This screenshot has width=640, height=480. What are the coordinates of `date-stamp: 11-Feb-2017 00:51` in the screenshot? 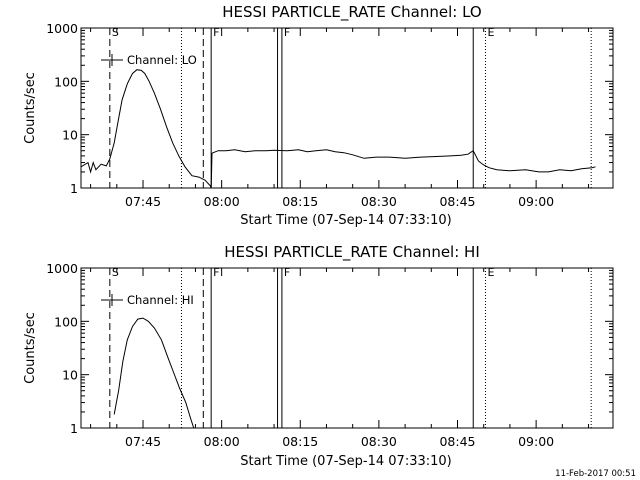 It's located at (595, 474).